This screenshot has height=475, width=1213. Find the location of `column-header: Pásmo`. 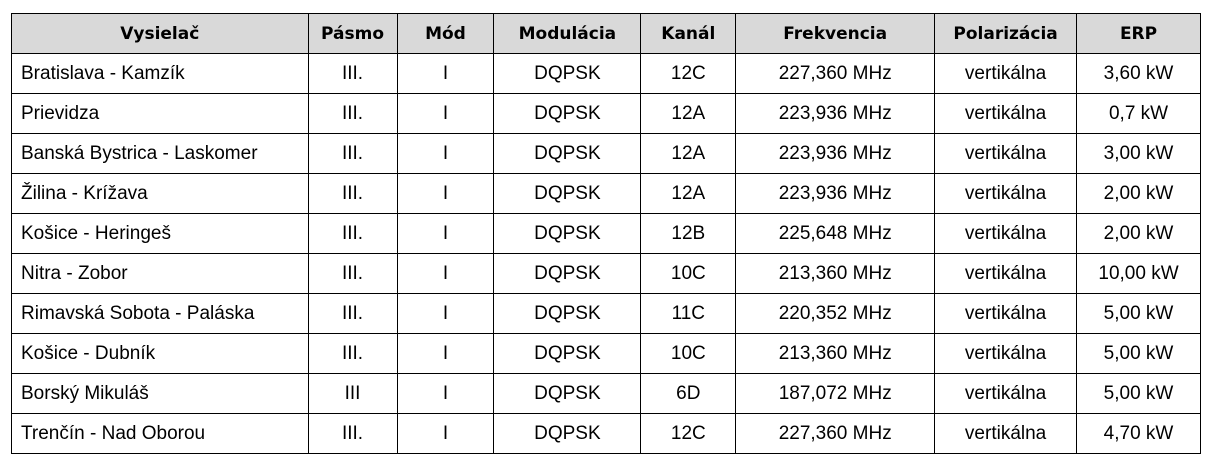

column-header: Pásmo is located at coordinates (352, 33).